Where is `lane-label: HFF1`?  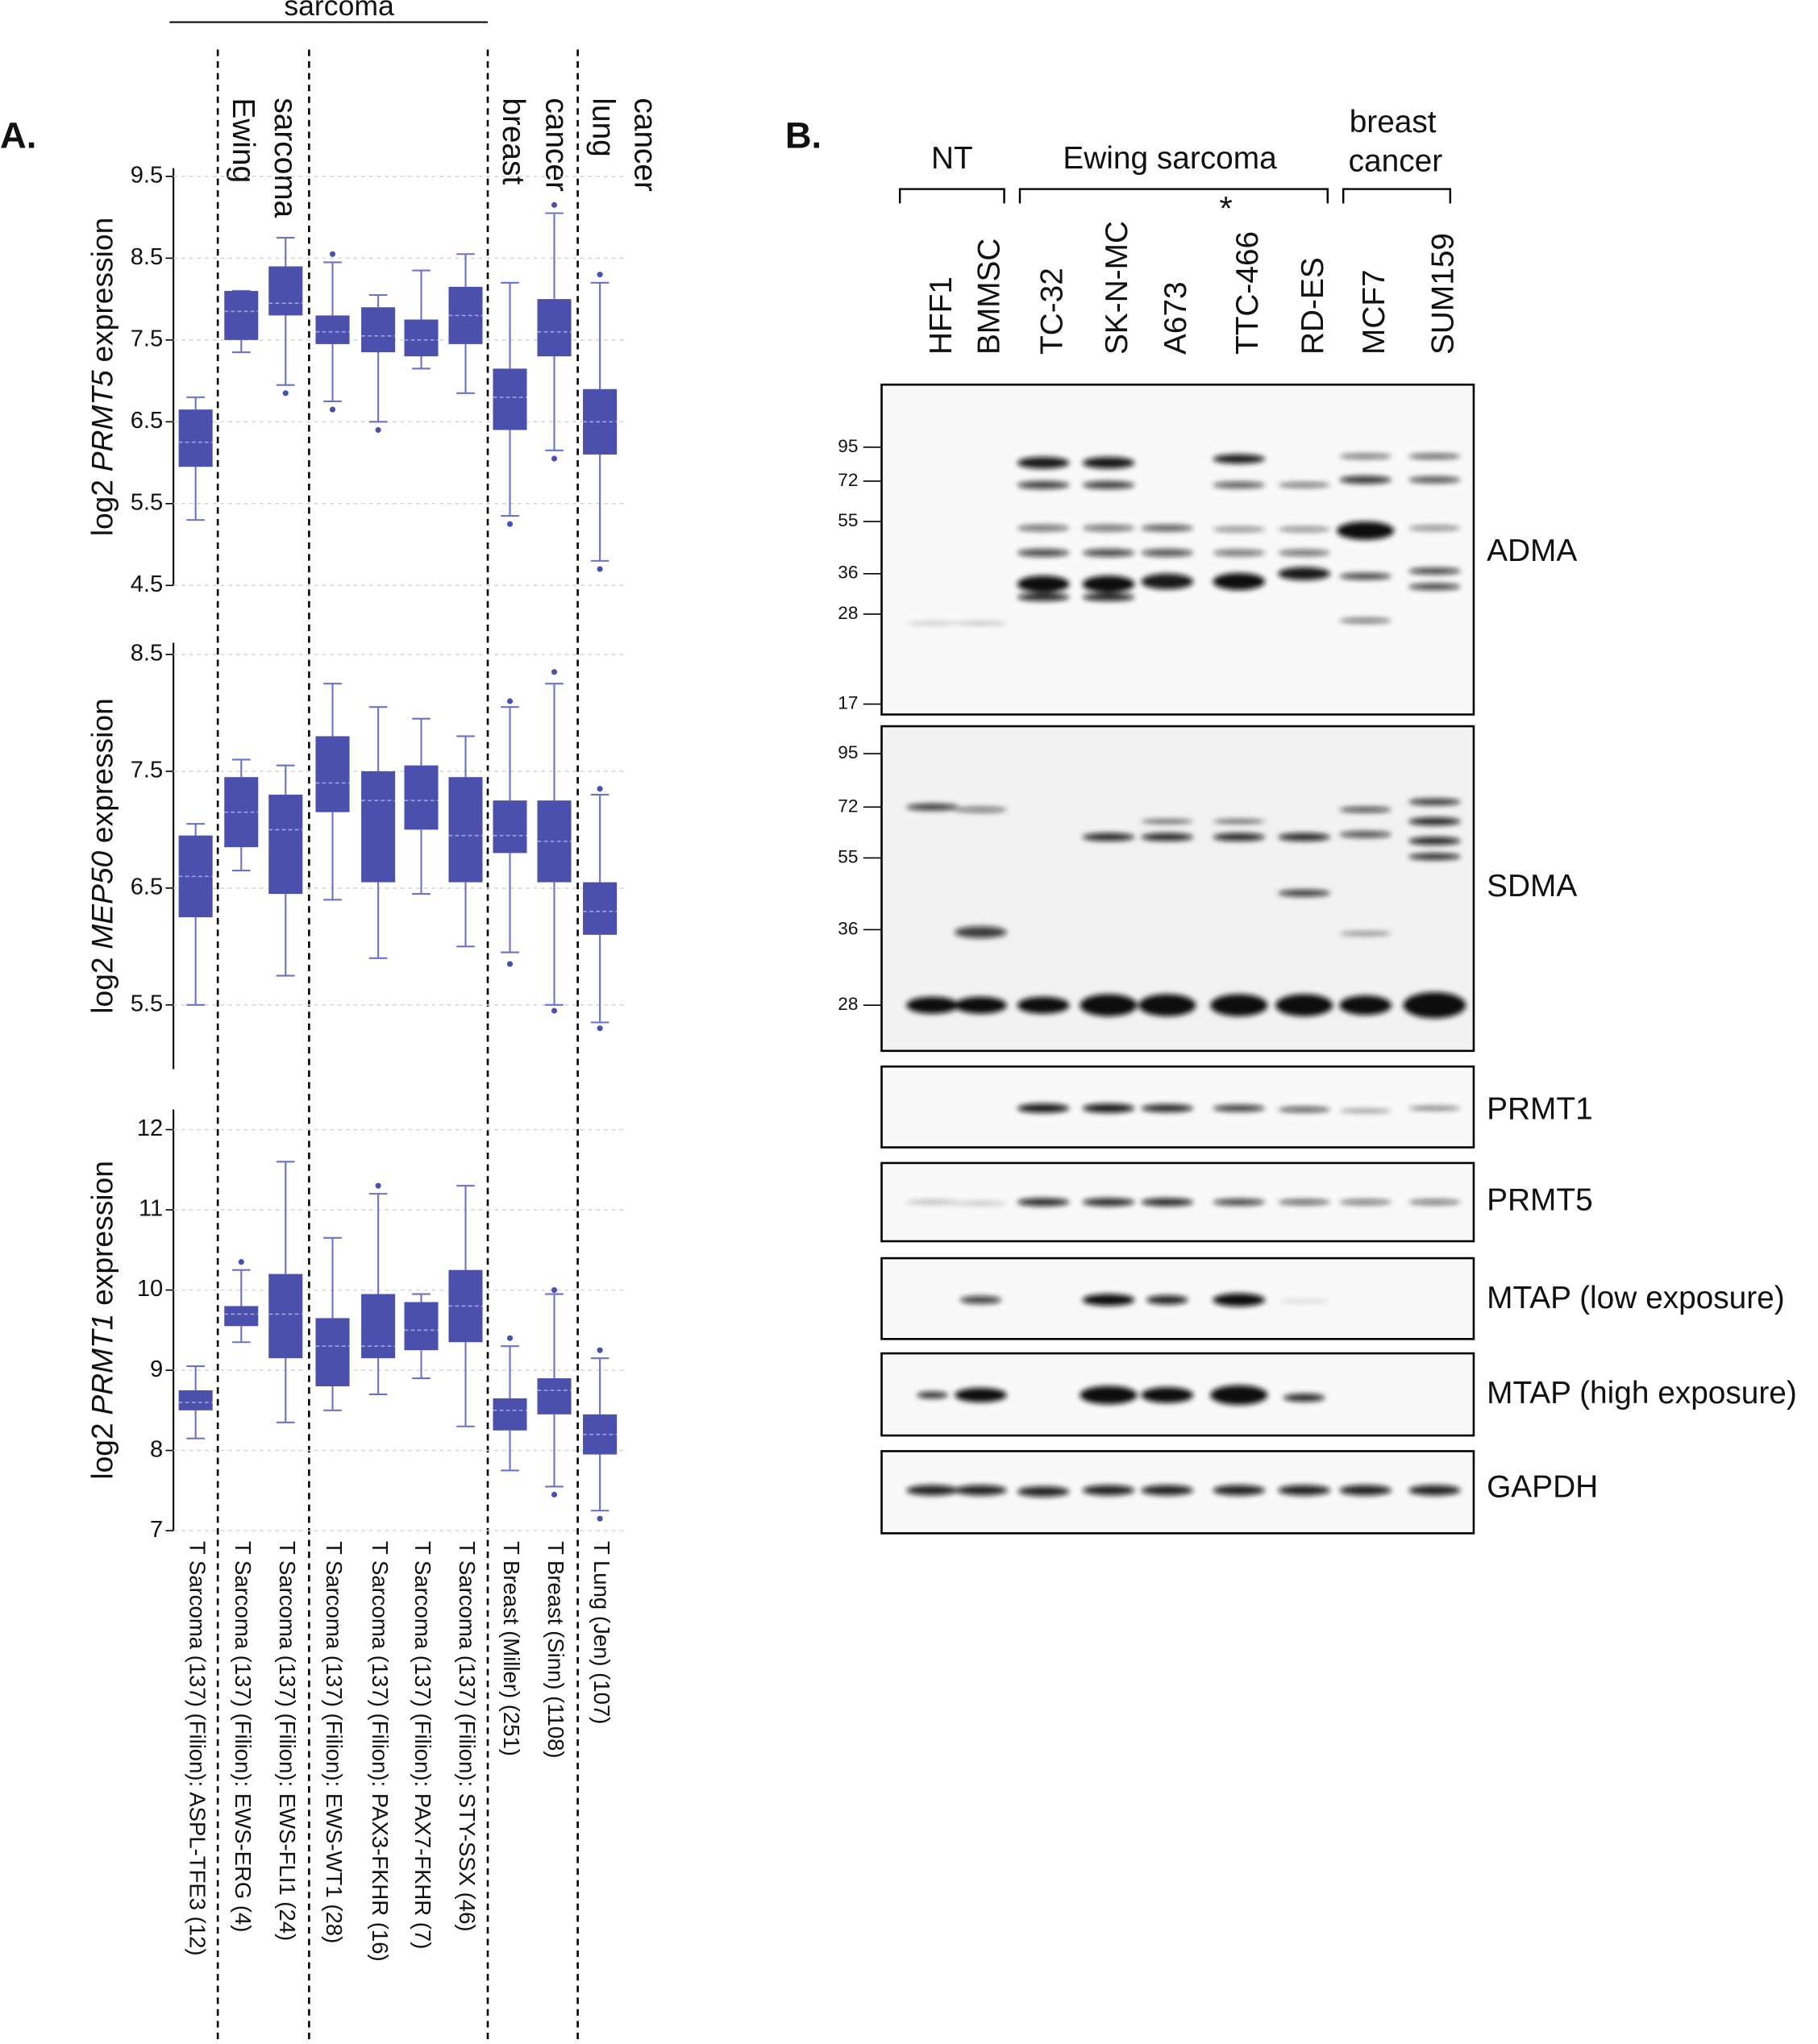
lane-label: HFF1 is located at coordinates (941, 315).